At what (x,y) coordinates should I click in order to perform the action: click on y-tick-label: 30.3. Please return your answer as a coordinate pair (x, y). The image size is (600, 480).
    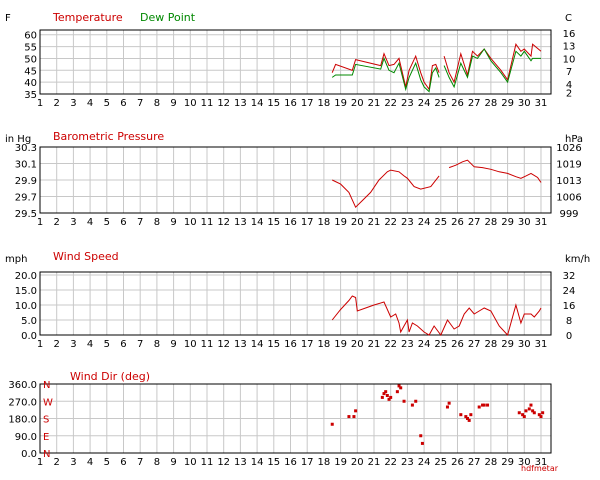
    Looking at the image, I should click on (26, 148).